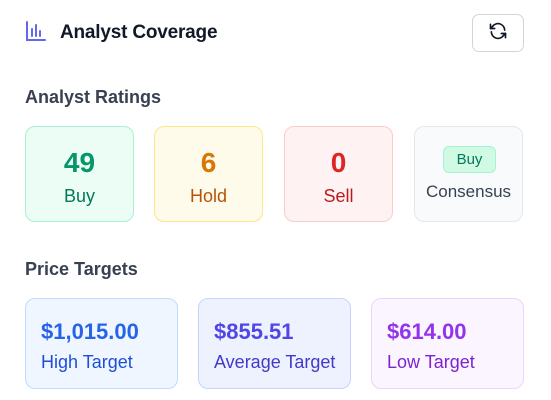  I want to click on buy-rating-card: 49 Buy, so click(79, 174).